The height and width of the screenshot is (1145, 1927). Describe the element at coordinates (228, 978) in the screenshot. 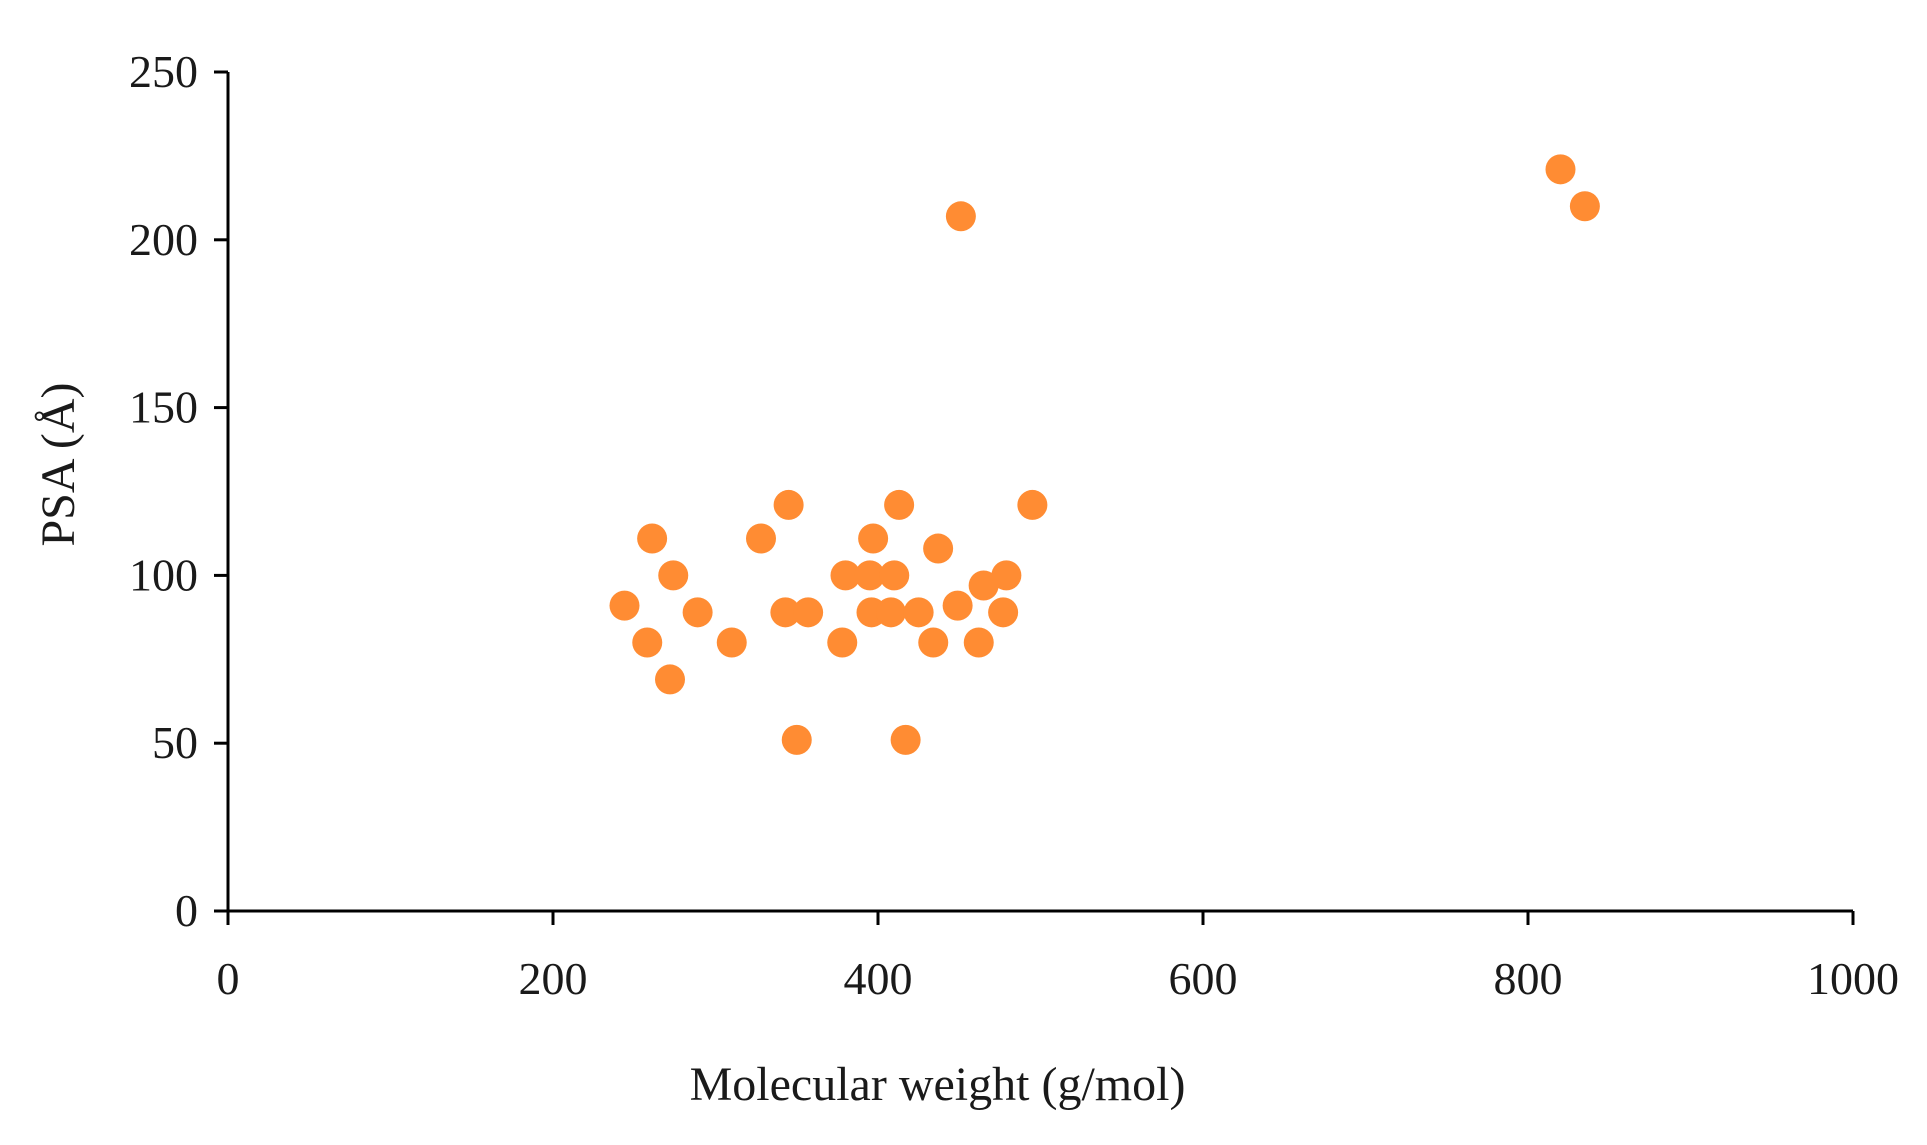

I see `x-tick-label: 0` at that location.